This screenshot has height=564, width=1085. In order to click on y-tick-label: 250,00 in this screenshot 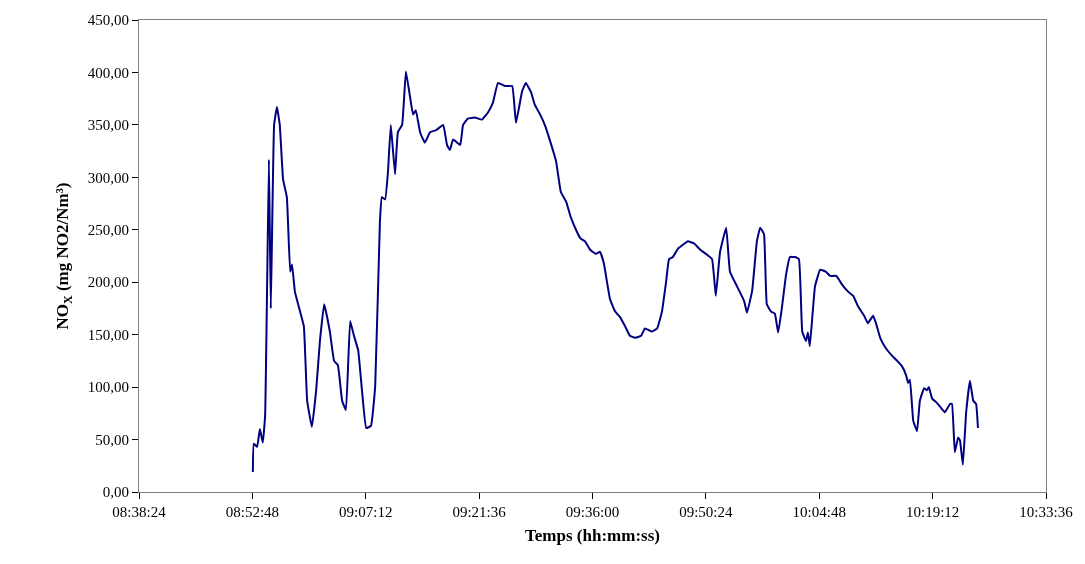, I will do `click(108, 230)`.